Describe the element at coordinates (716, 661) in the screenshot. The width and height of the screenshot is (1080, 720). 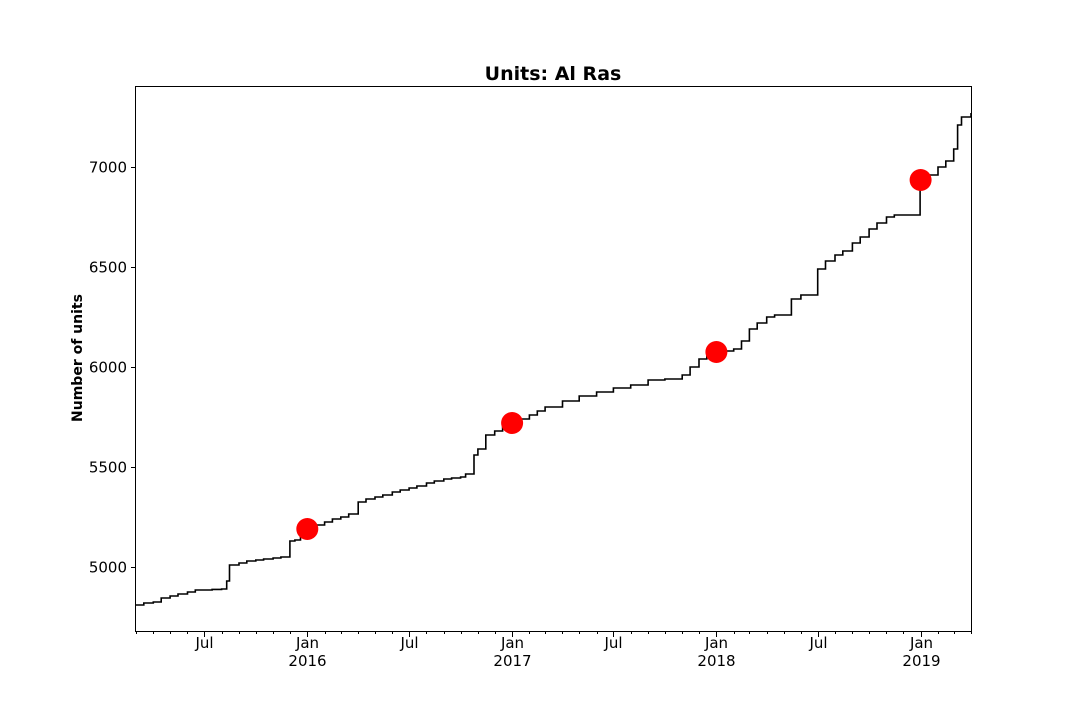
I see `x-tick-year-label: 2018` at that location.